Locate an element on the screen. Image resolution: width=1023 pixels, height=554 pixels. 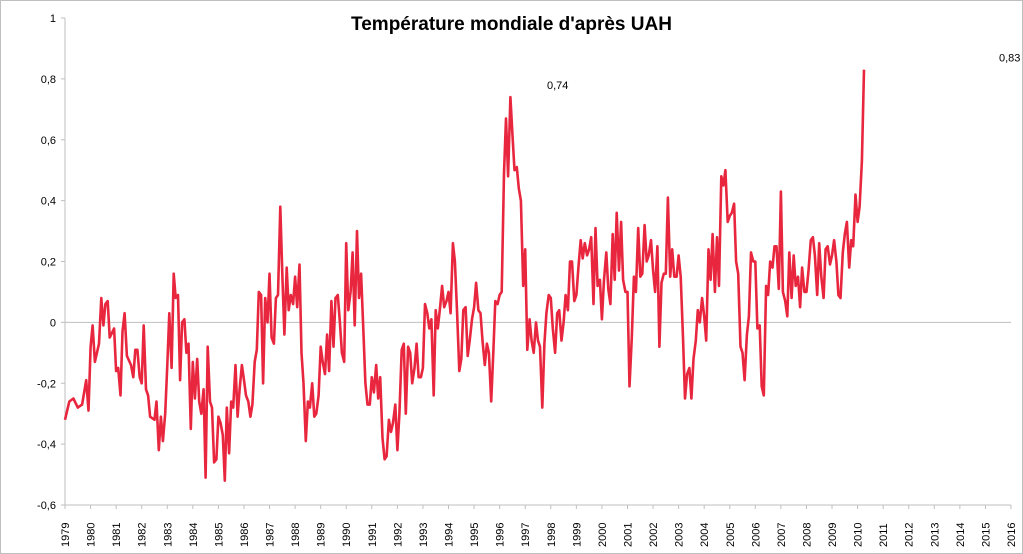
y-tick-label: -0,4 is located at coordinates (46, 445).